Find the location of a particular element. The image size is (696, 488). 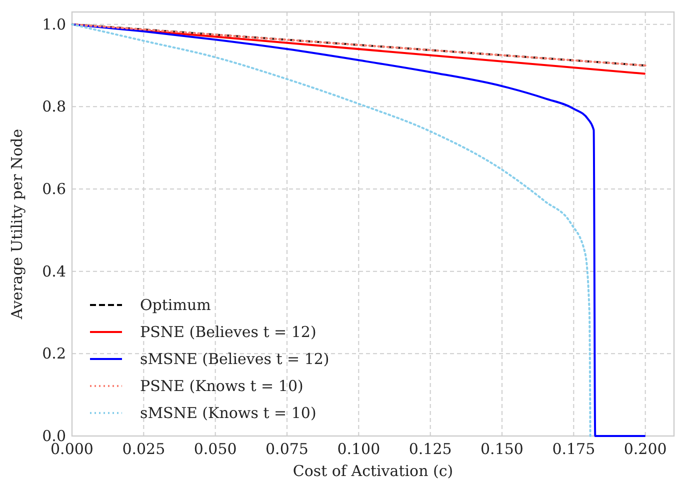

x-tick-label: 0.025 is located at coordinates (144, 449).